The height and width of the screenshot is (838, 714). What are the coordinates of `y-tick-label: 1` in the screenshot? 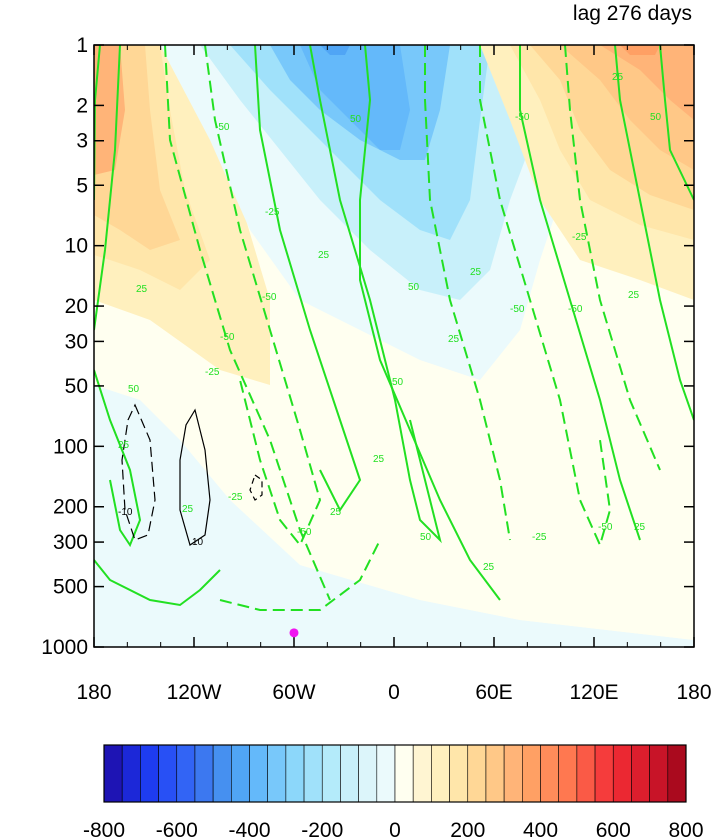 It's located at (82, 45).